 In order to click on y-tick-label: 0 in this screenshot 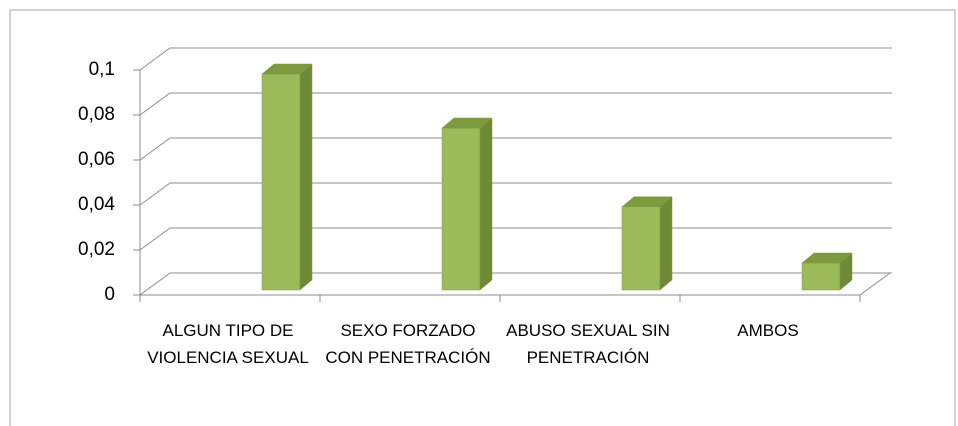, I will do `click(109, 294)`.